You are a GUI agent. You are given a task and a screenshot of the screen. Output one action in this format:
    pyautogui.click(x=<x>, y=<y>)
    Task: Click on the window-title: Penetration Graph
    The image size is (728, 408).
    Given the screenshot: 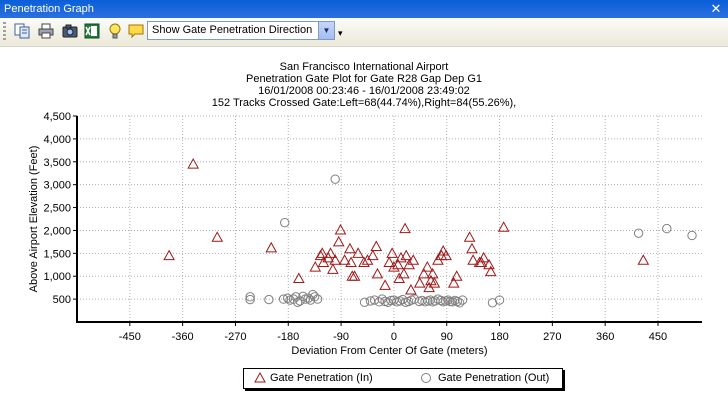 What is the action you would take?
    pyautogui.click(x=49, y=9)
    